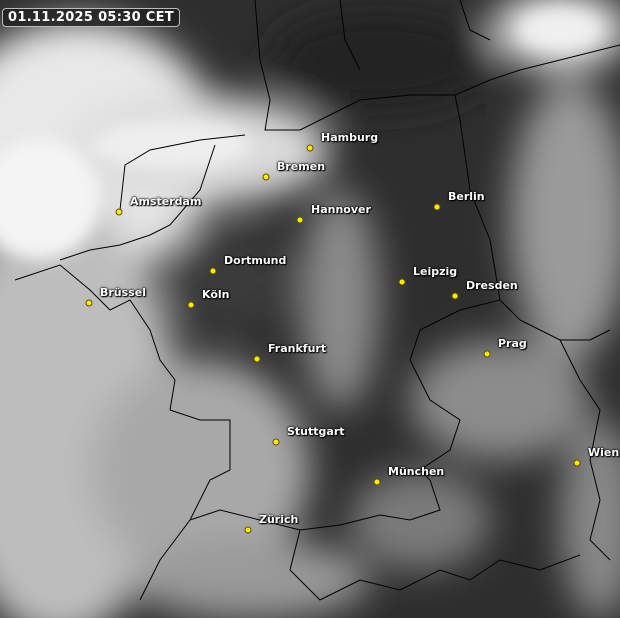  I want to click on city-label: Dresden, so click(492, 285).